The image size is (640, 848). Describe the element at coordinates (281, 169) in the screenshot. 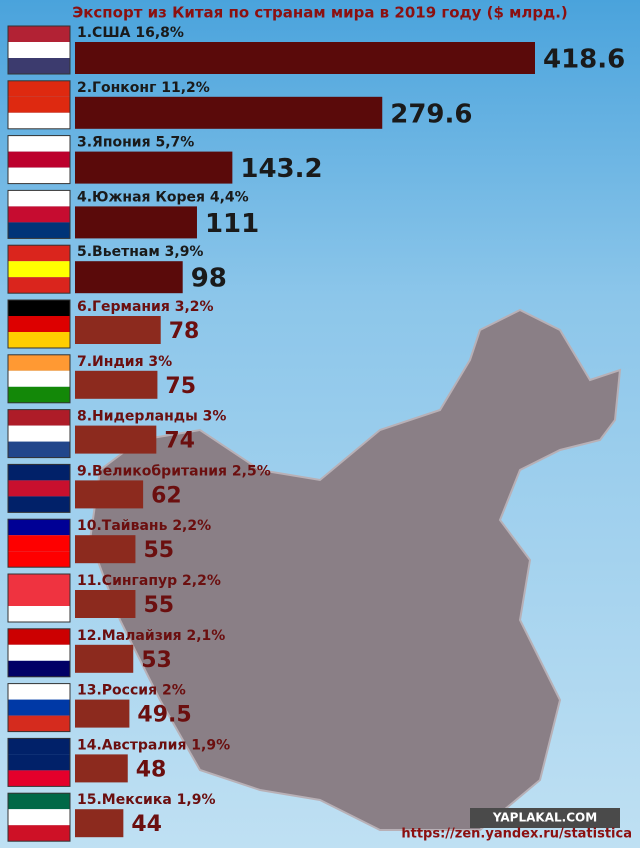

I see `value-label: 143.2` at that location.